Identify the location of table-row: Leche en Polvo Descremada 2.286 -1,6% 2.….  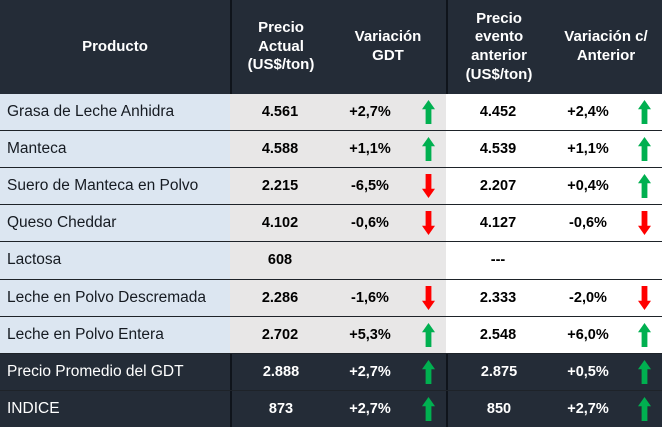
(331, 297).